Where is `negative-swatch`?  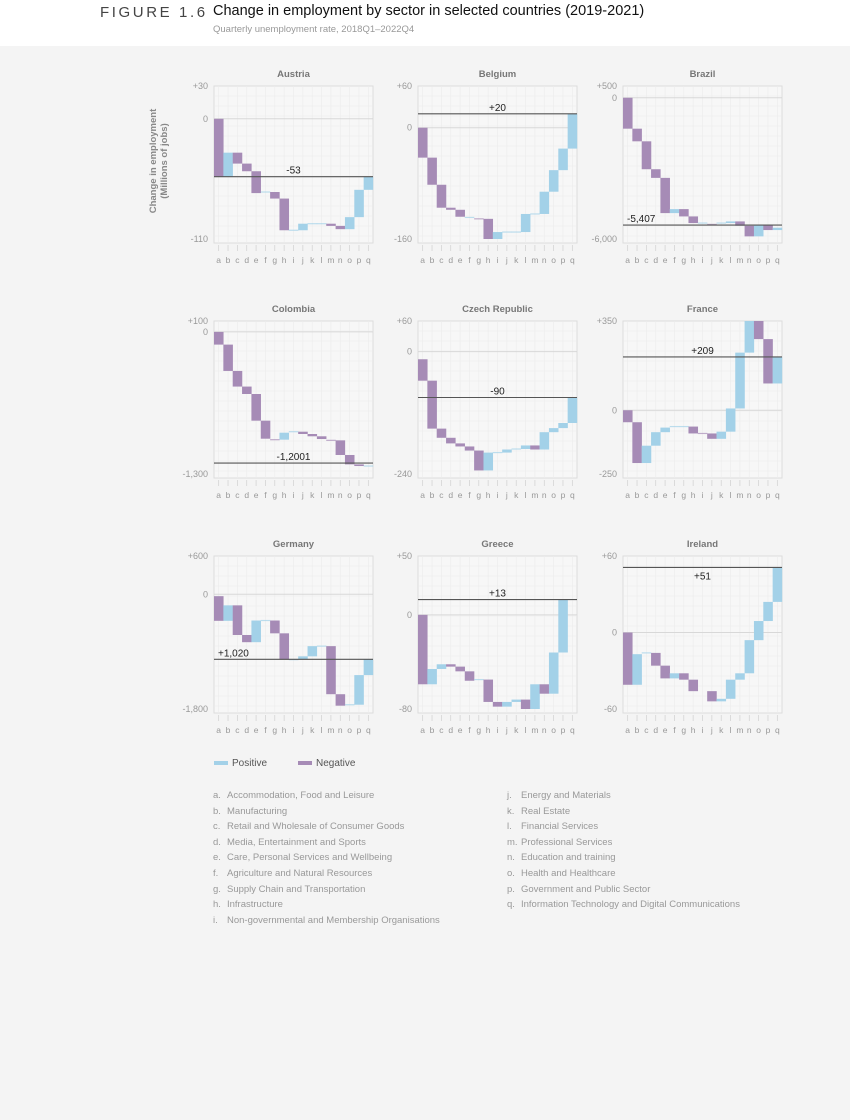 negative-swatch is located at coordinates (305, 763).